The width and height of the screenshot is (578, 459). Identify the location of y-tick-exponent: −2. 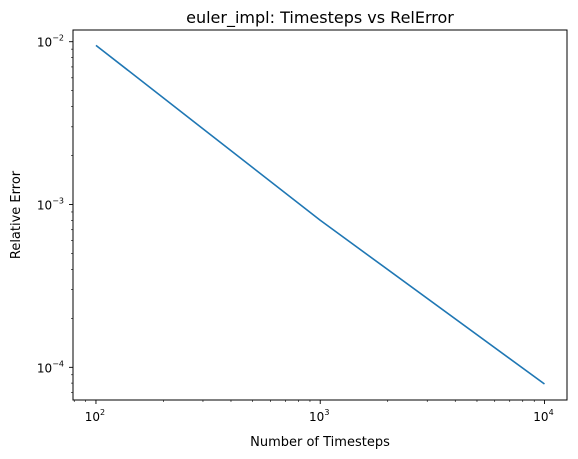
(58, 38).